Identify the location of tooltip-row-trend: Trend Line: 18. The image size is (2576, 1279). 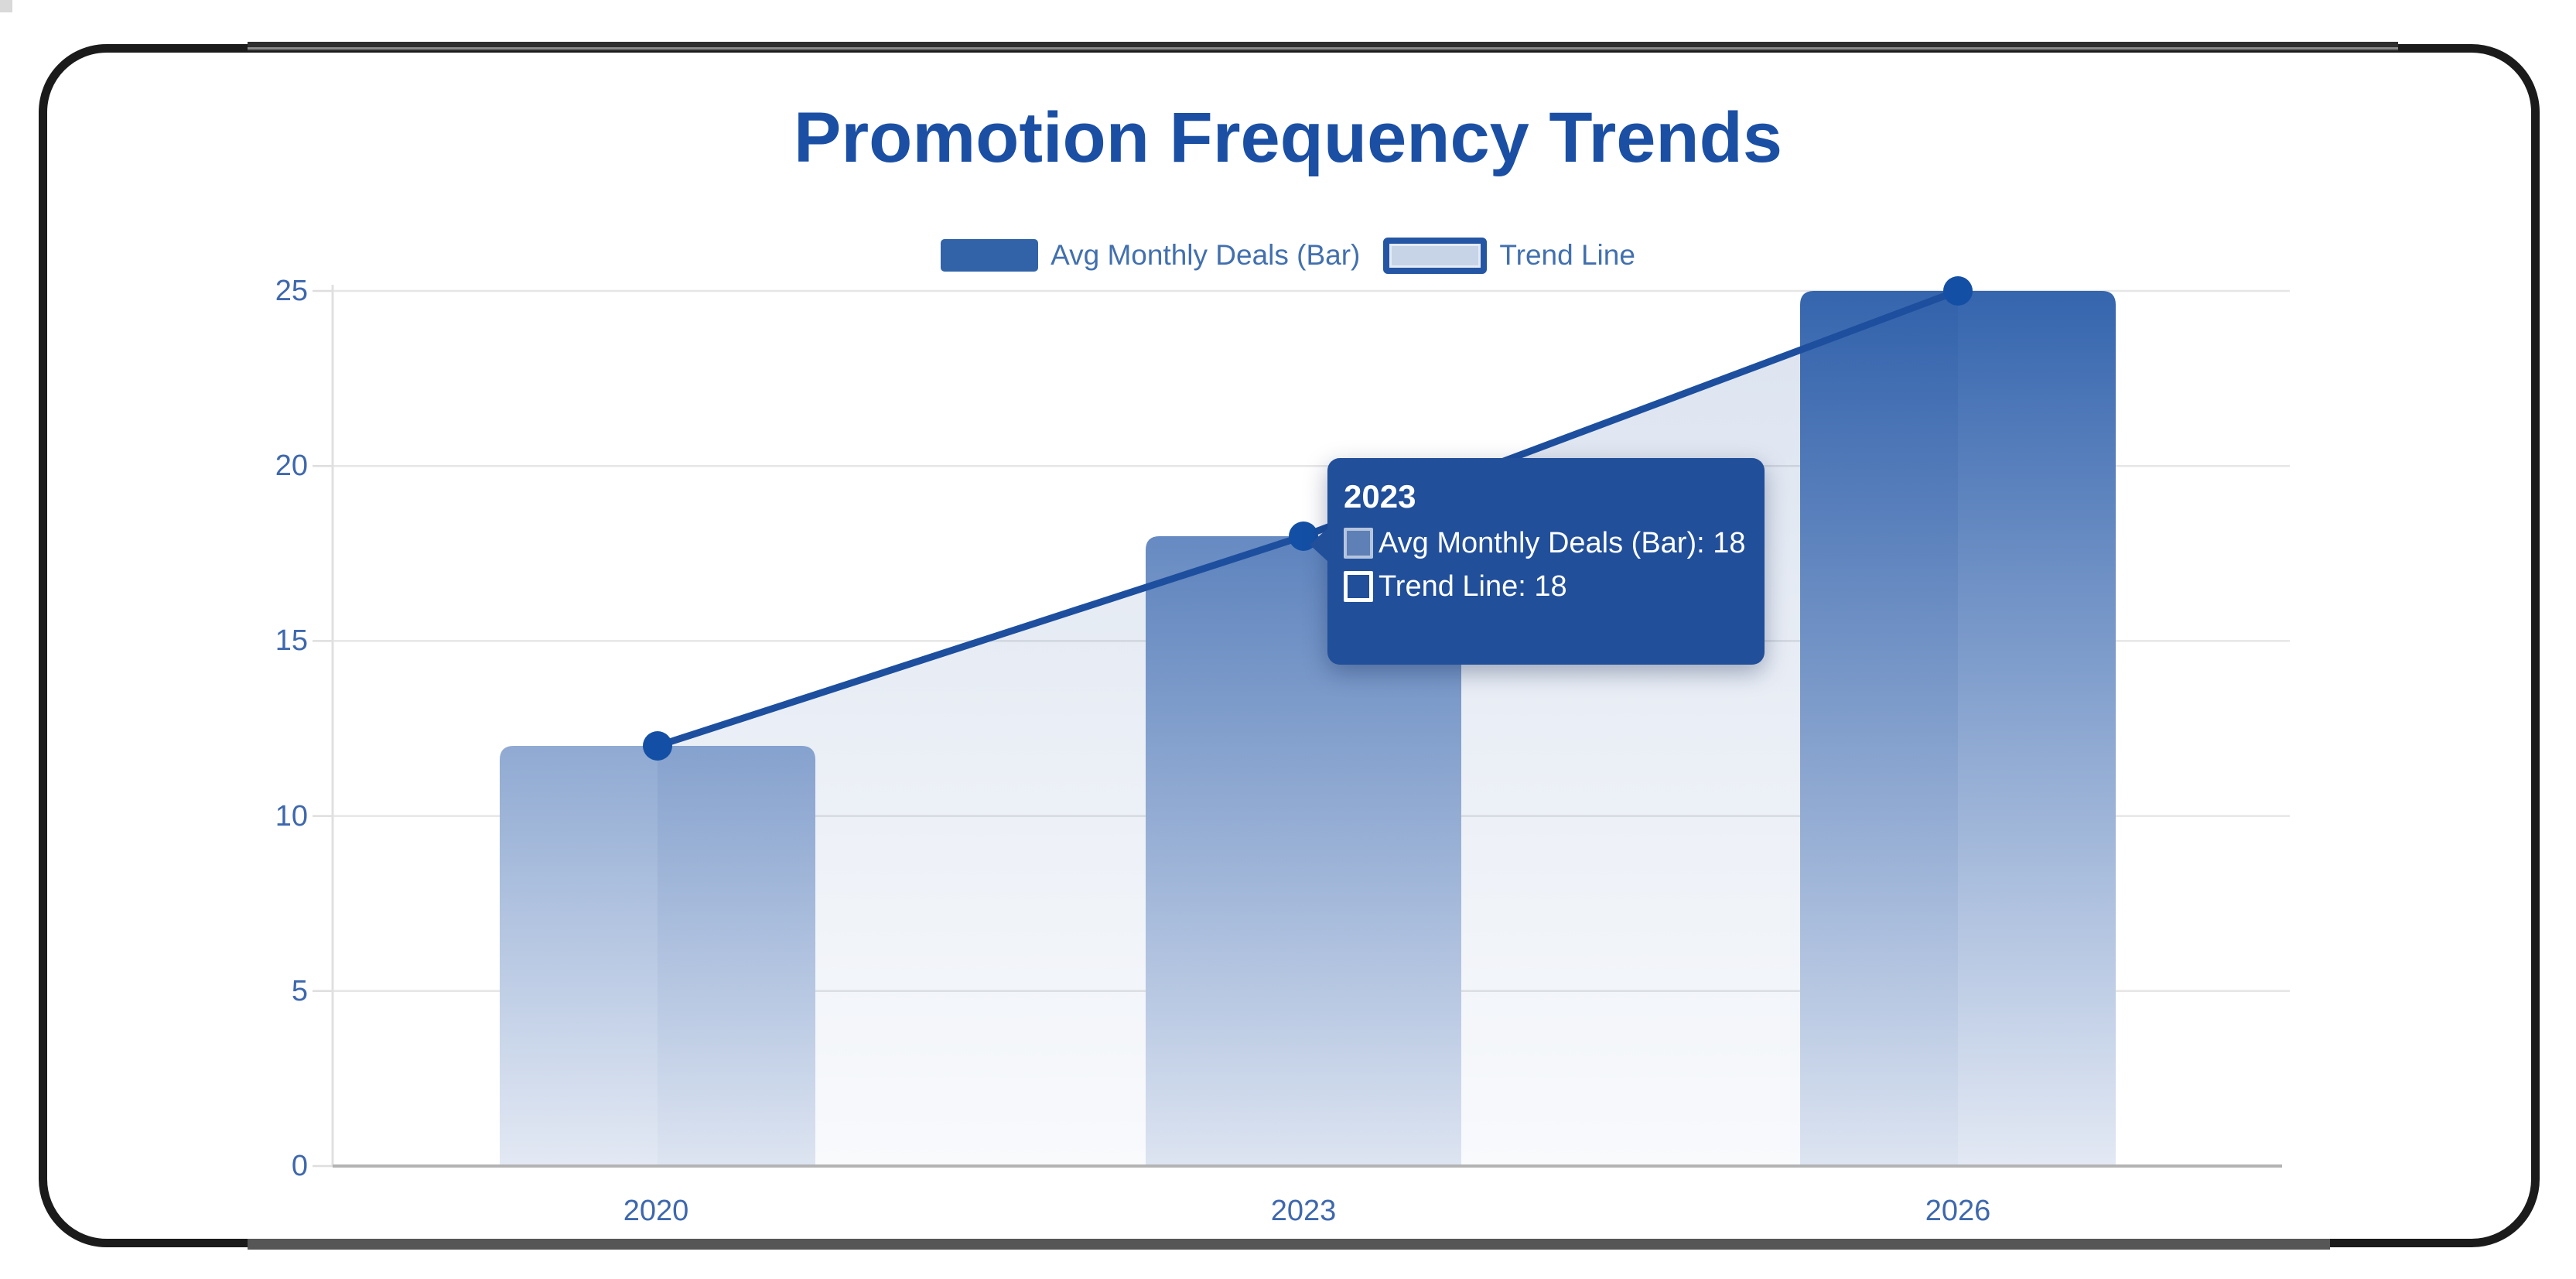
(1545, 586).